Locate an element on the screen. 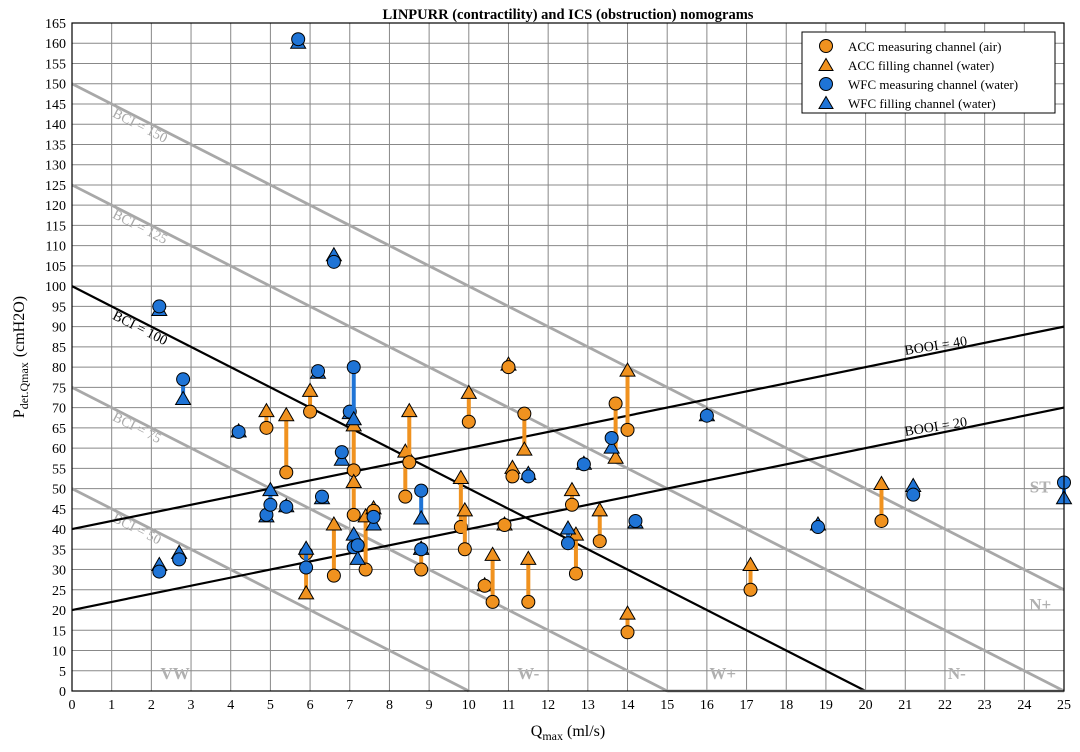 This screenshot has height=752, width=1080. x-tick-label: 0 is located at coordinates (72, 705).